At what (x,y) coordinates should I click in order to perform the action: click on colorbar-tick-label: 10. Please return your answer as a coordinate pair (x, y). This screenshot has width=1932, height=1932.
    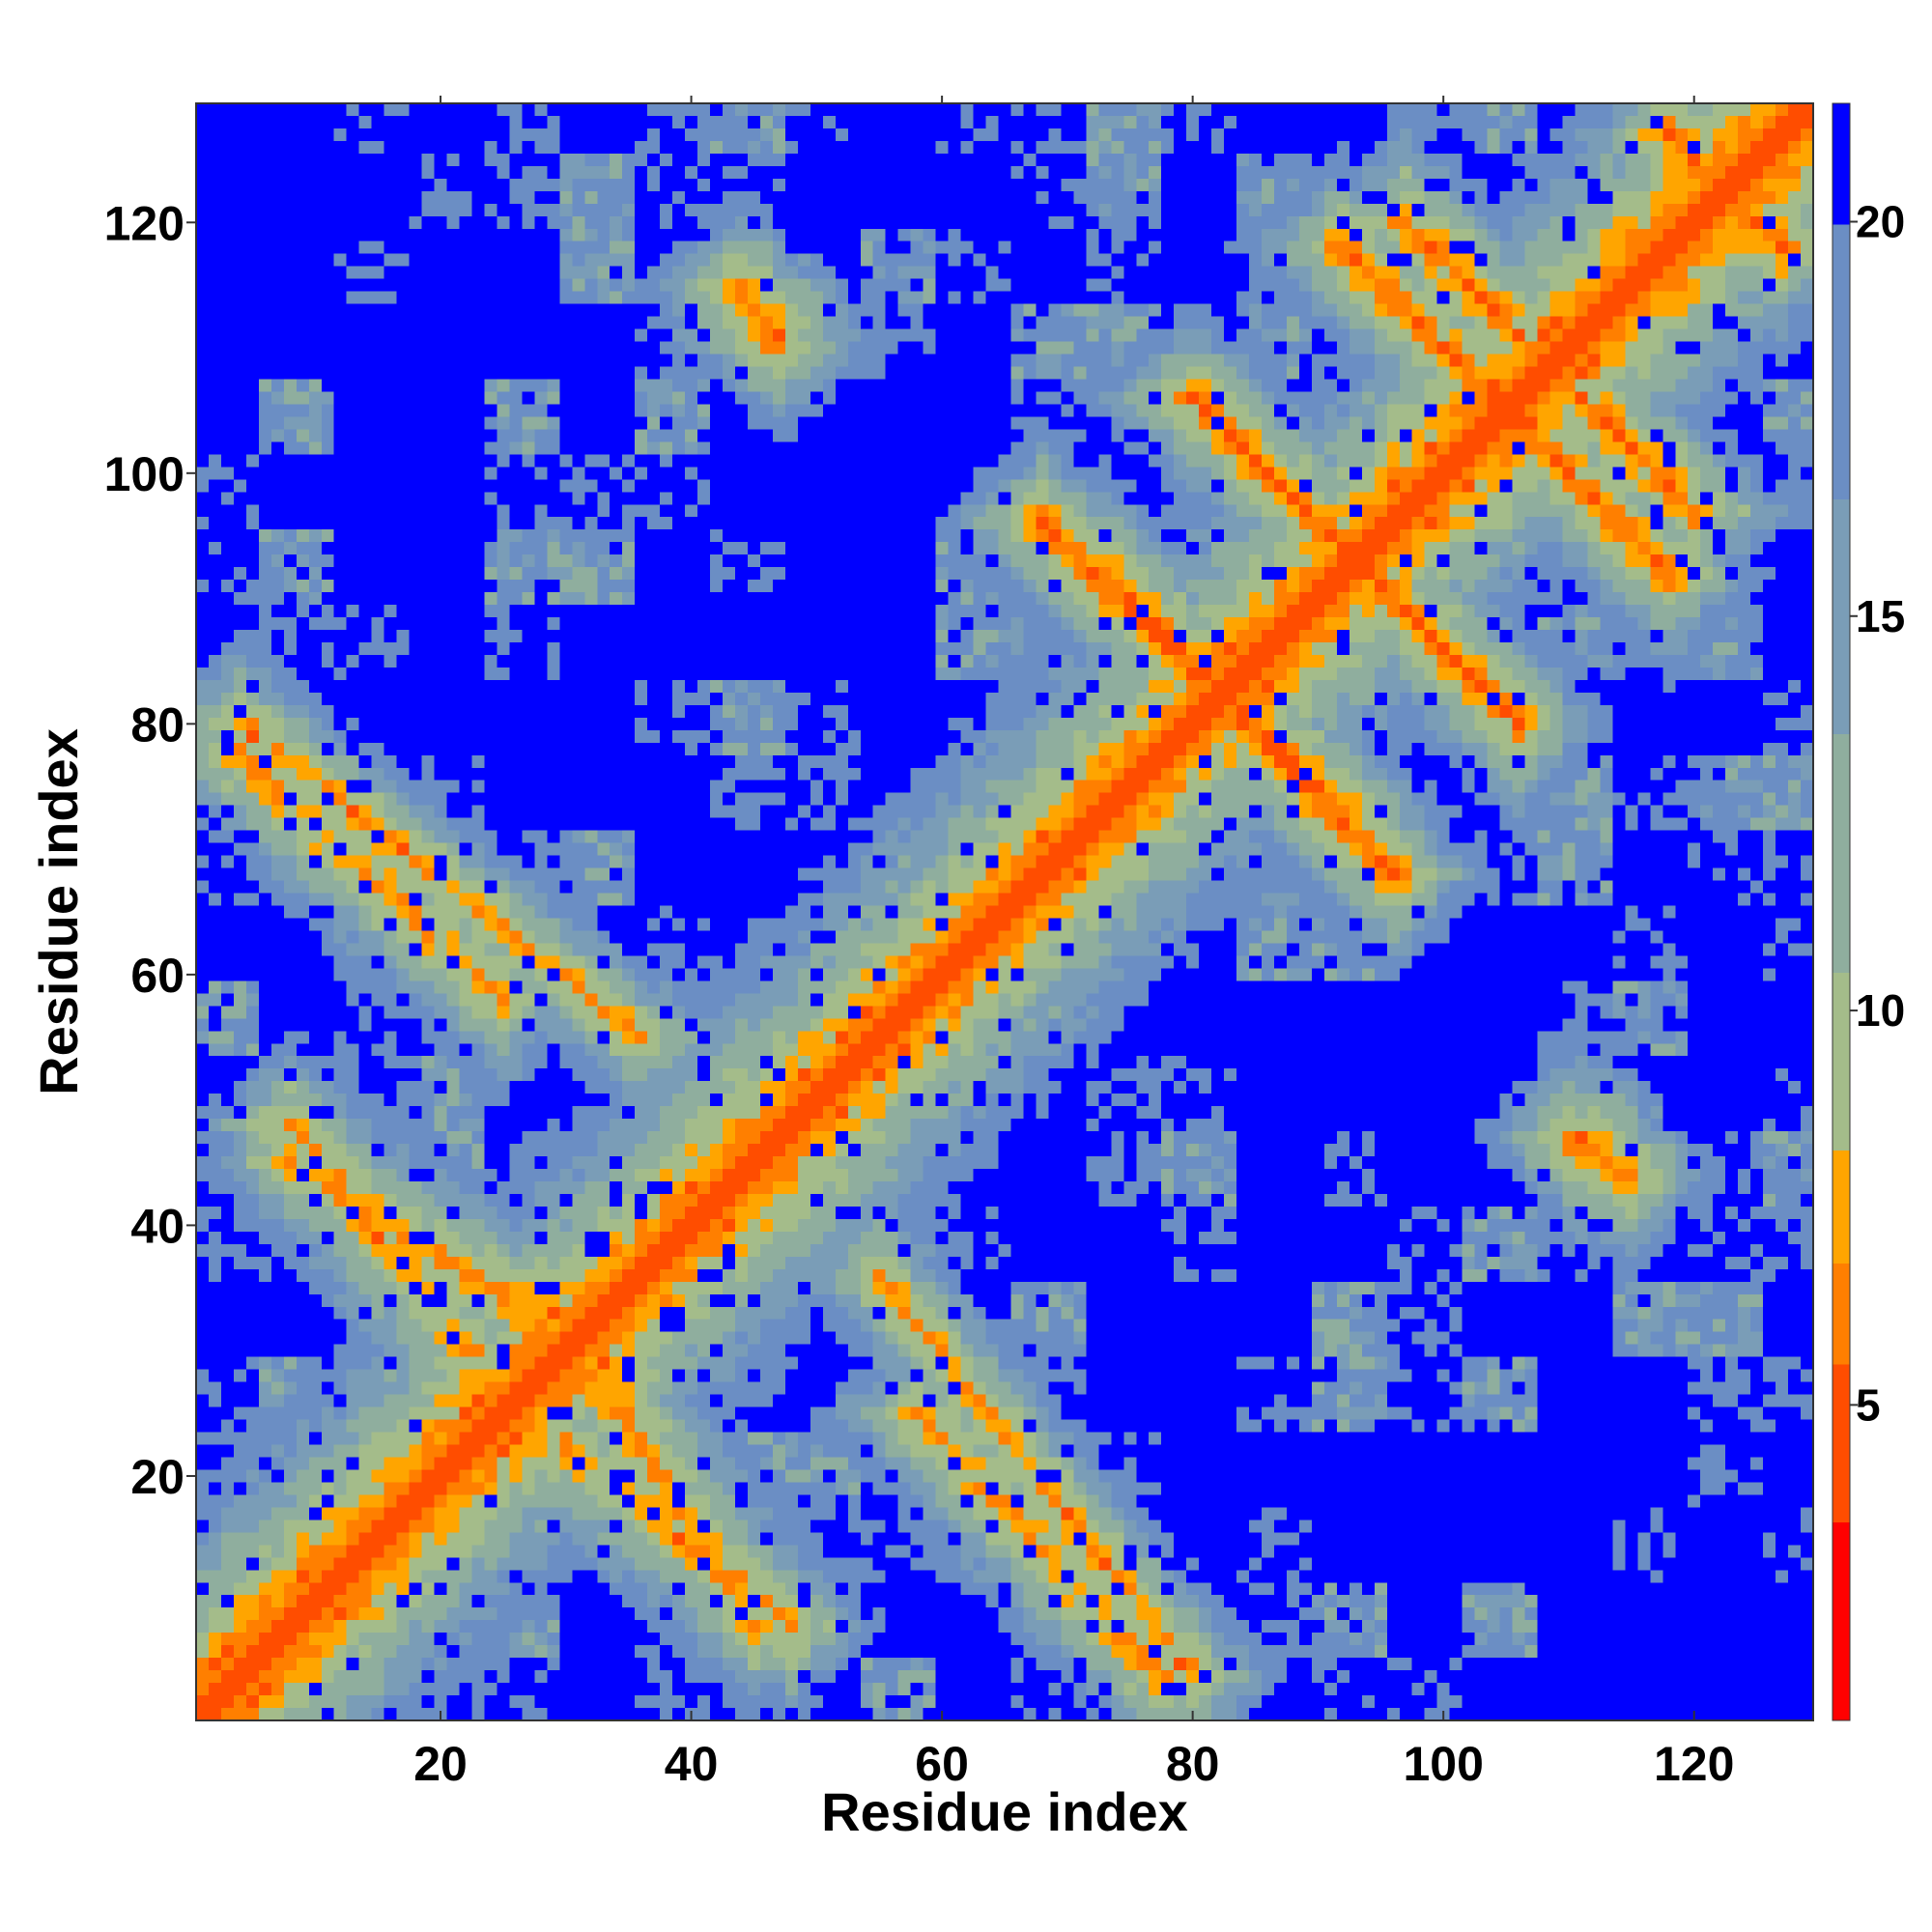
    Looking at the image, I should click on (1880, 1011).